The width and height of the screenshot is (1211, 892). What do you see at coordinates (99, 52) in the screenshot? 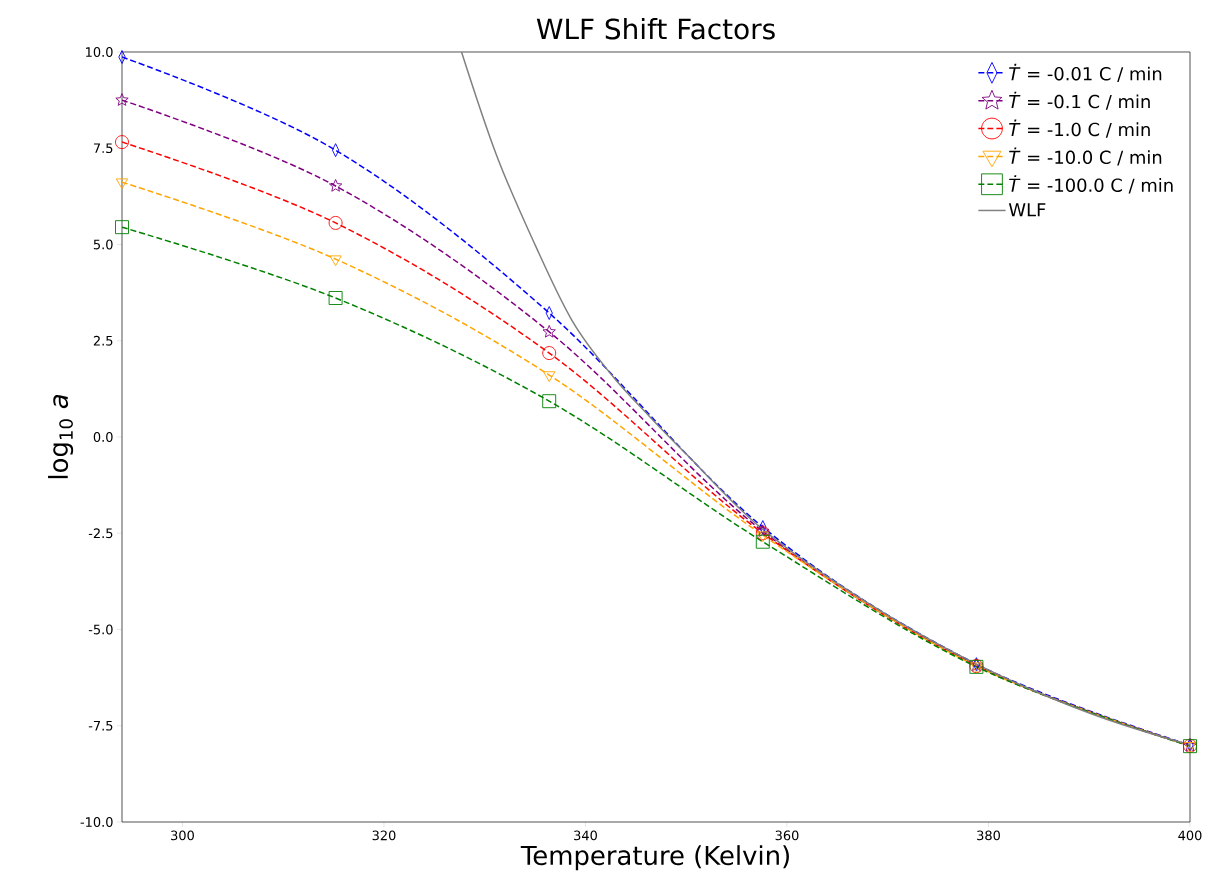
I see `y-tick-label: 10.0` at bounding box center [99, 52].